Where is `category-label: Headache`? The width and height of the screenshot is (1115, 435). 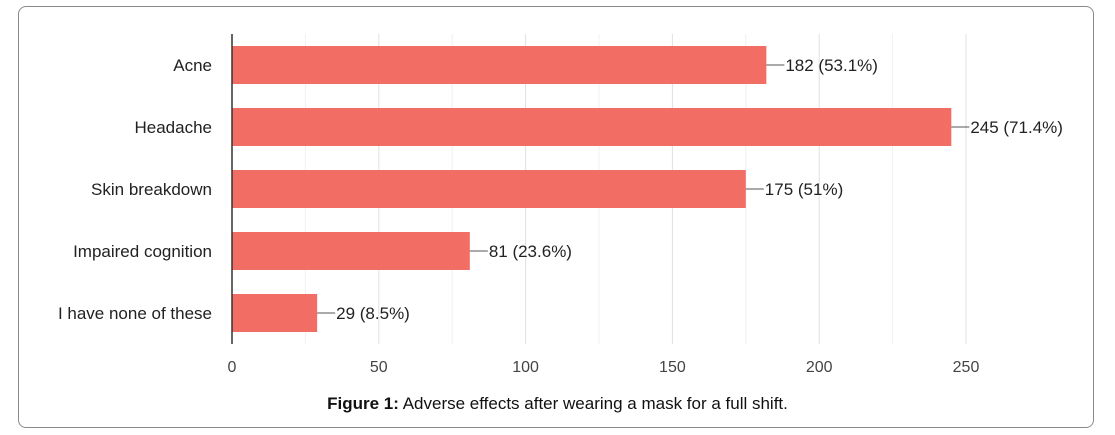
category-label: Headache is located at coordinates (173, 127).